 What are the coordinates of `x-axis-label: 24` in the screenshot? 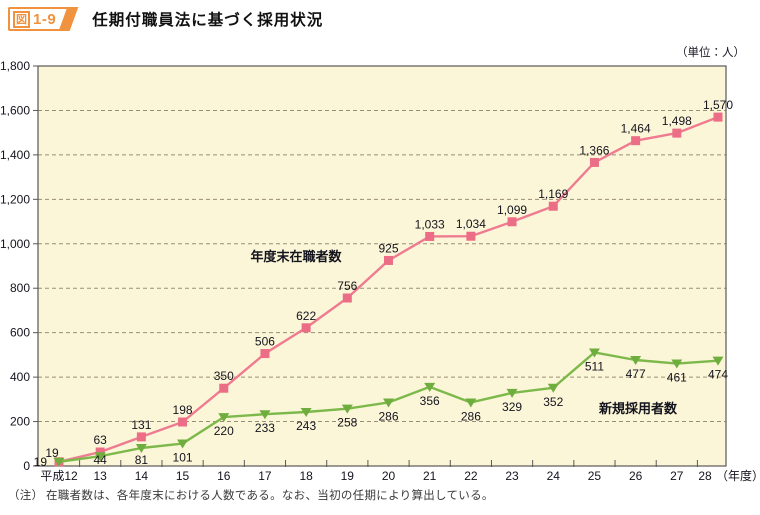 It's located at (554, 476).